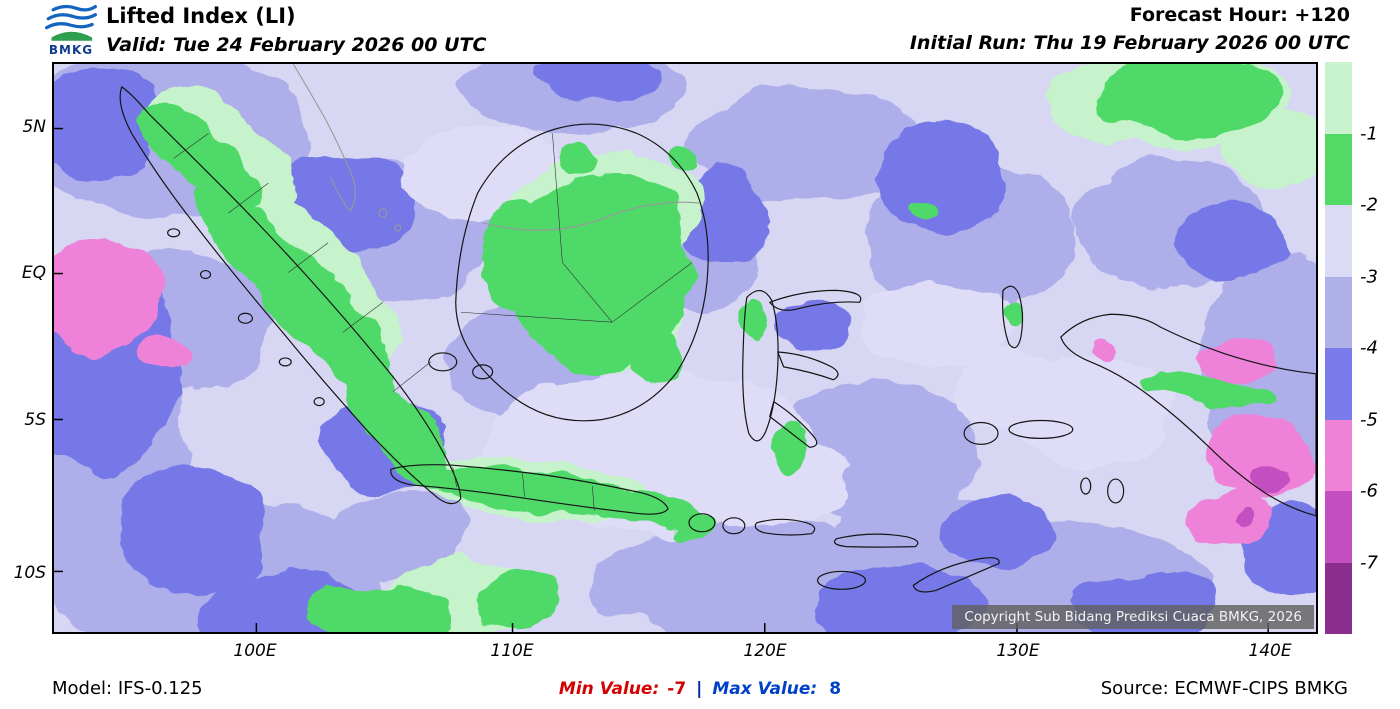 This screenshot has height=709, width=1400. What do you see at coordinates (1369, 563) in the screenshot?
I see `legend-label-m7: -7` at bounding box center [1369, 563].